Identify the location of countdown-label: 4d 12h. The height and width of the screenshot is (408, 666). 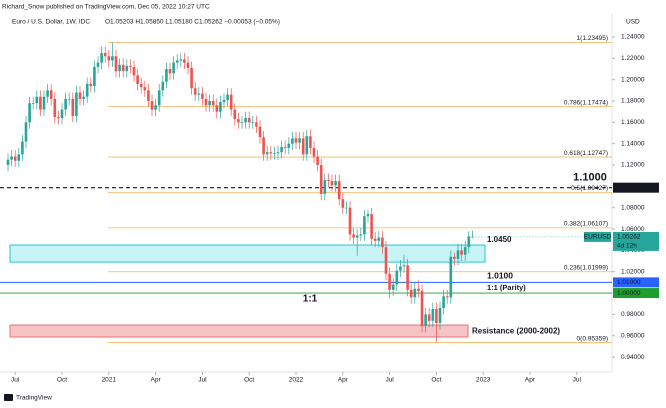
(627, 246).